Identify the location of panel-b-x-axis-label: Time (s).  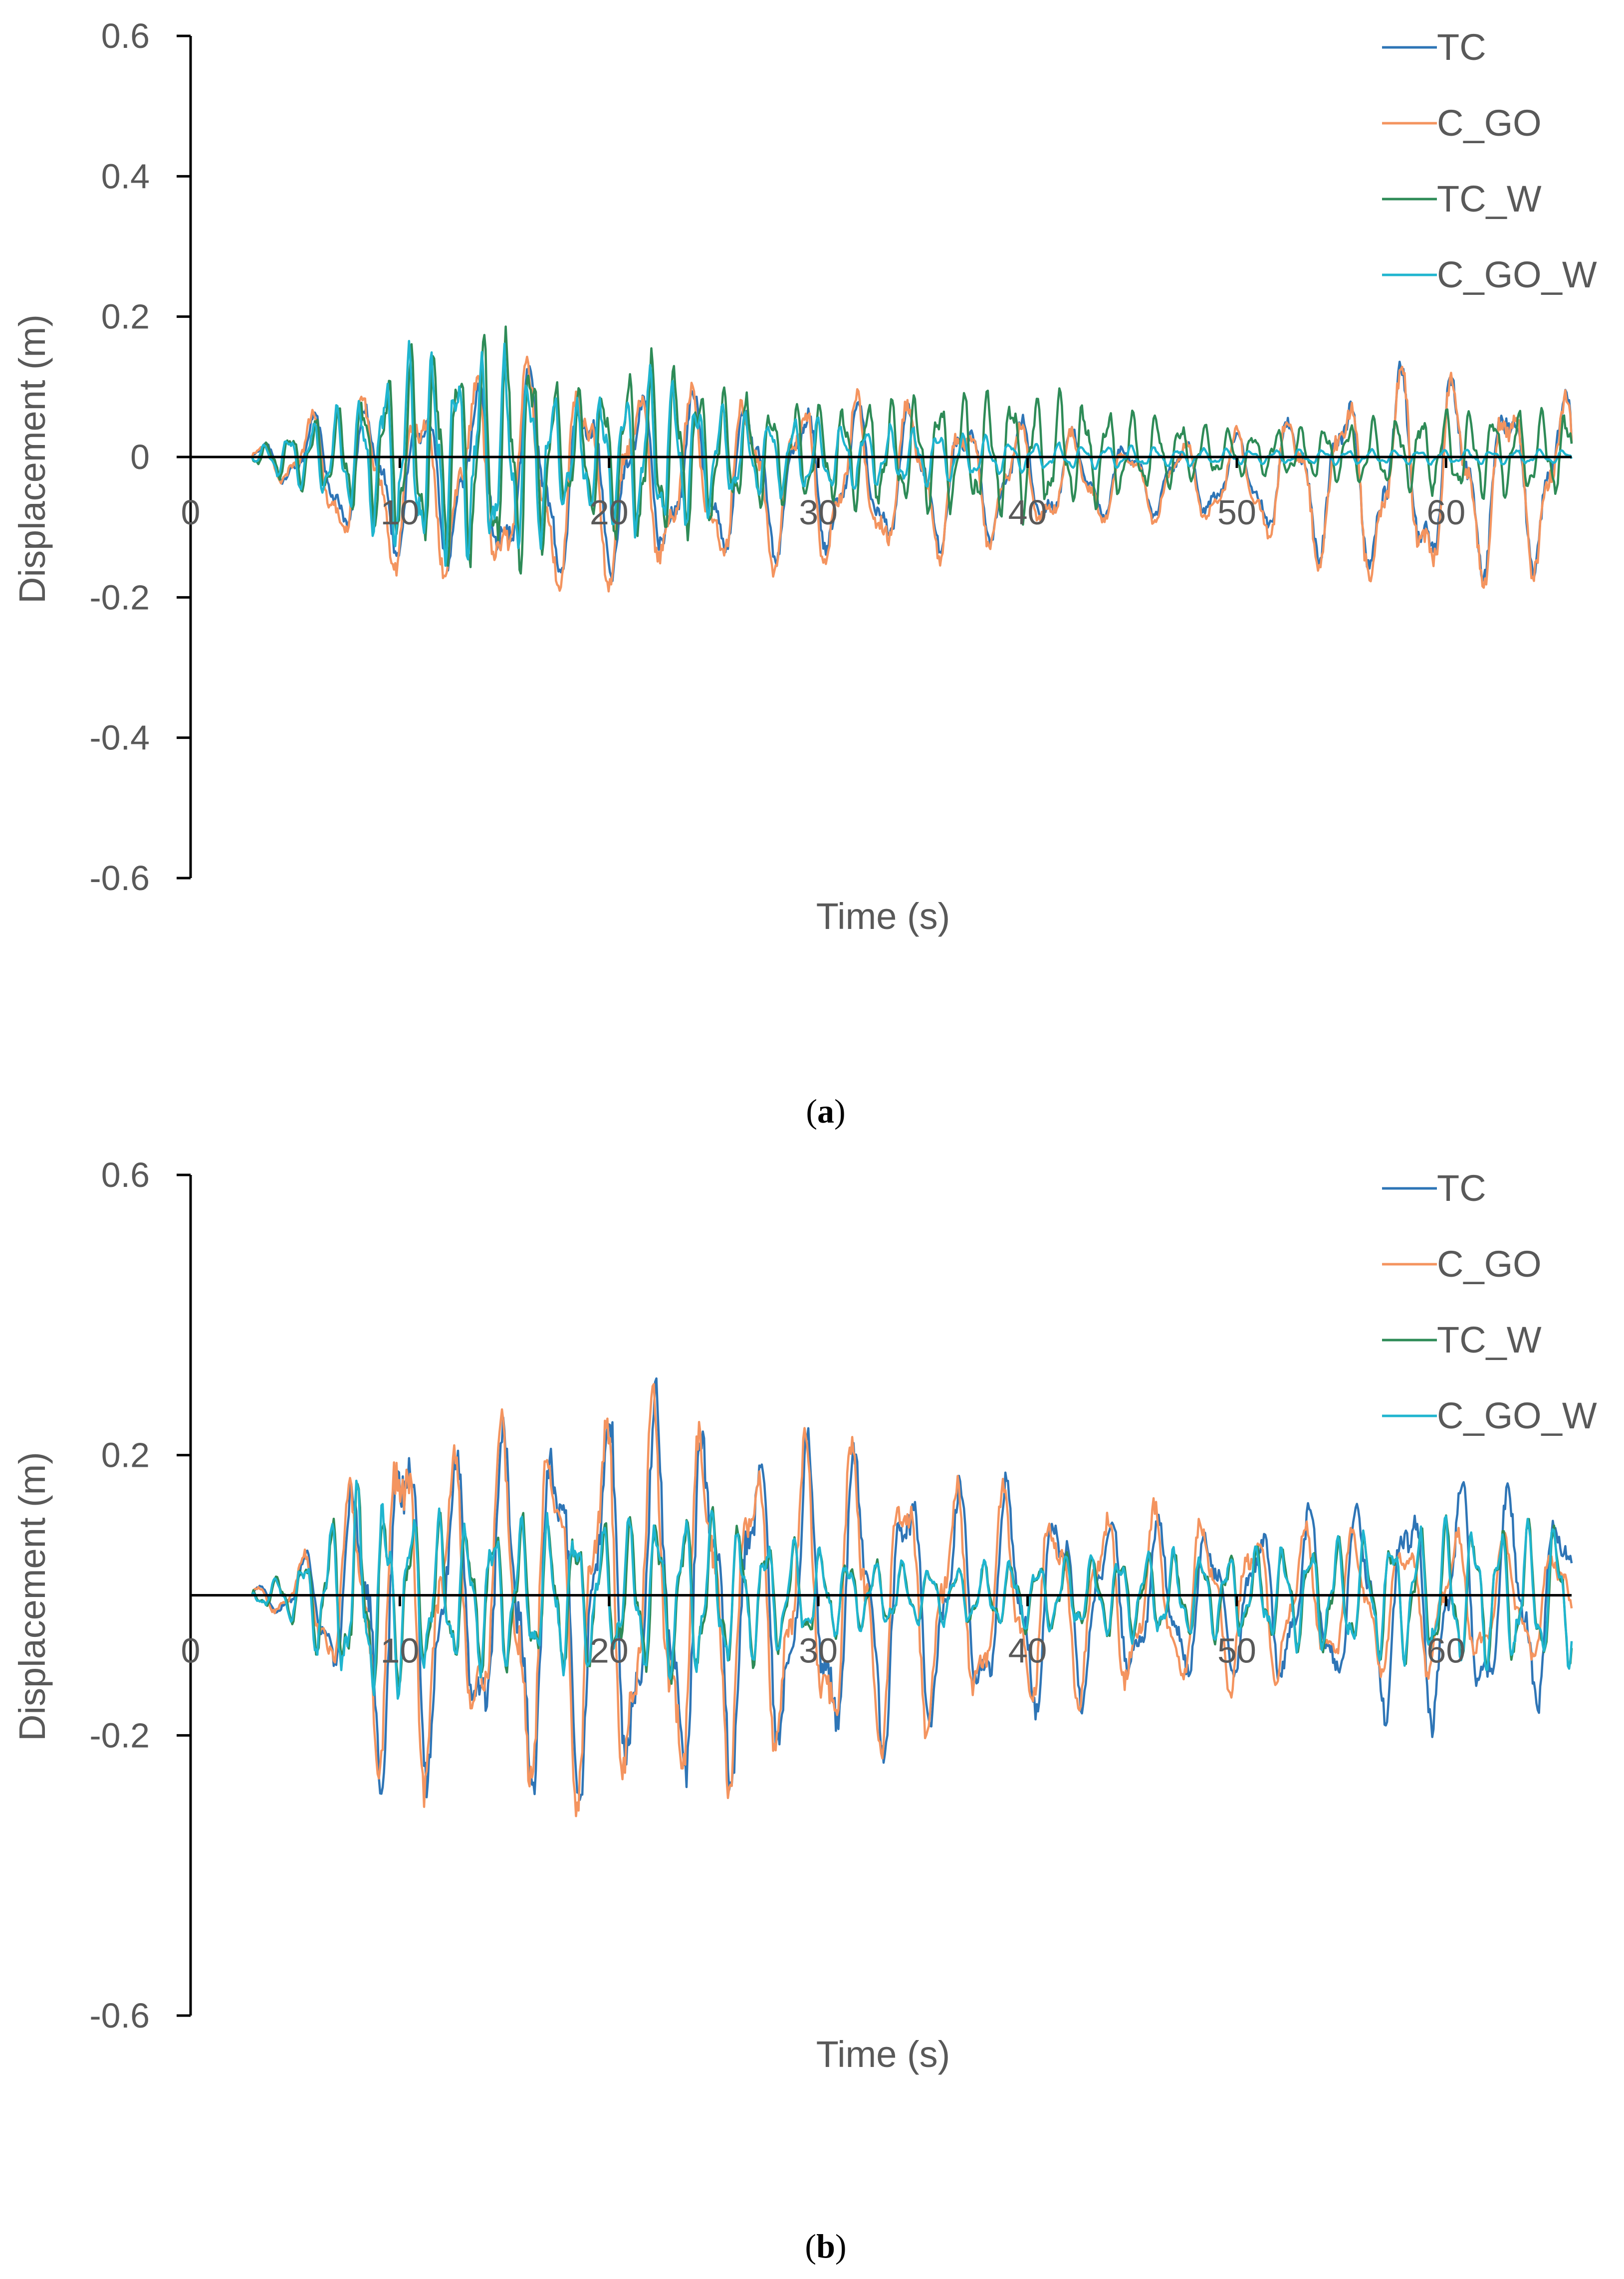
(883, 2054).